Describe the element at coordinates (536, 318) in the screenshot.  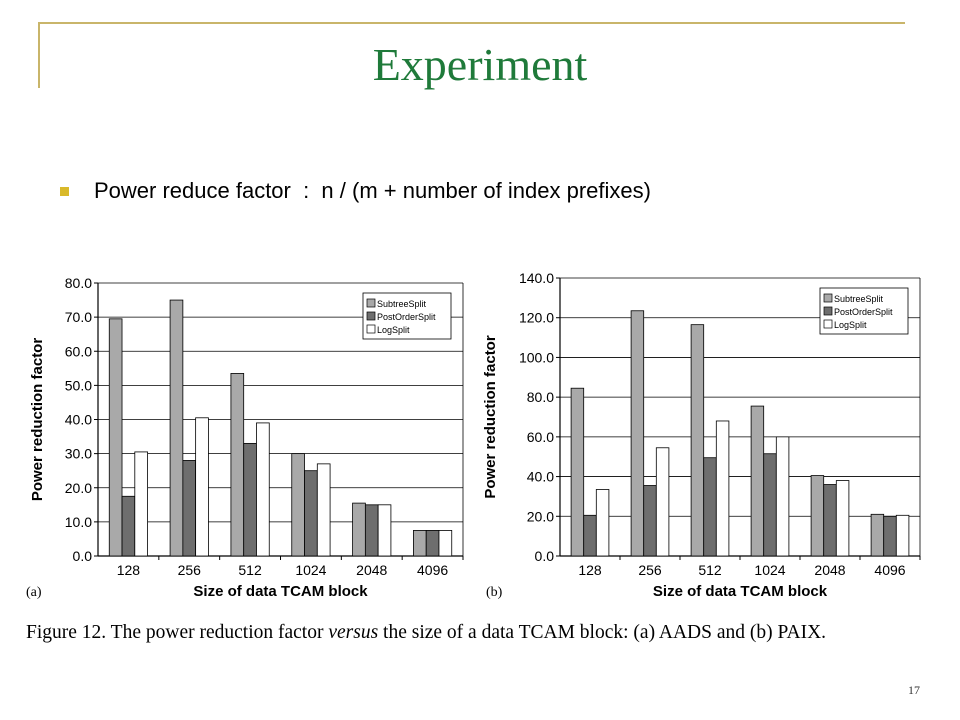
I see `y-tick-label: 120.0` at that location.